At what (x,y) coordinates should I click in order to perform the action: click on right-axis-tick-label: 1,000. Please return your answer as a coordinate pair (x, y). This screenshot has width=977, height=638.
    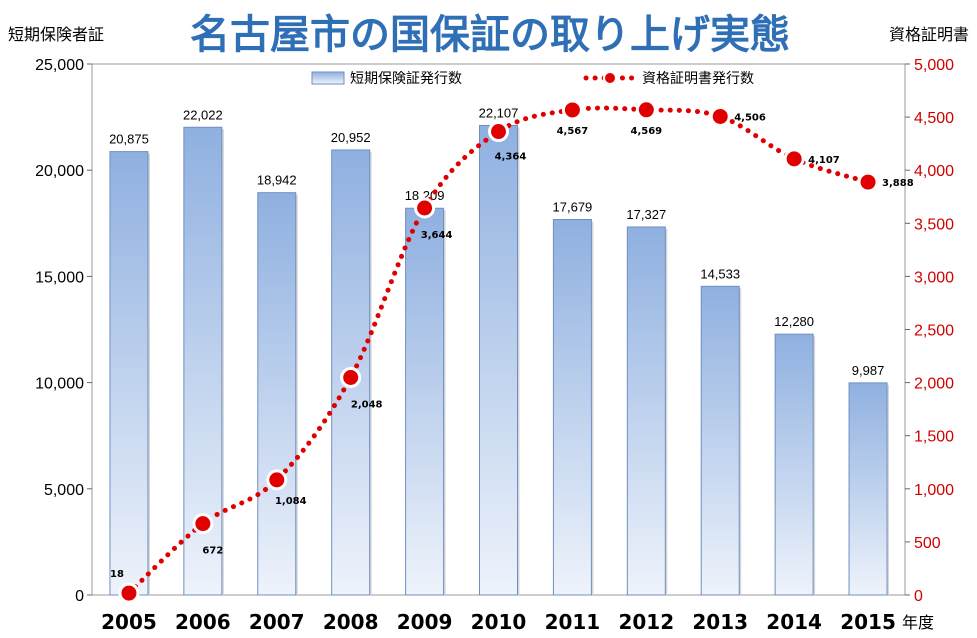
    Looking at the image, I should click on (934, 490).